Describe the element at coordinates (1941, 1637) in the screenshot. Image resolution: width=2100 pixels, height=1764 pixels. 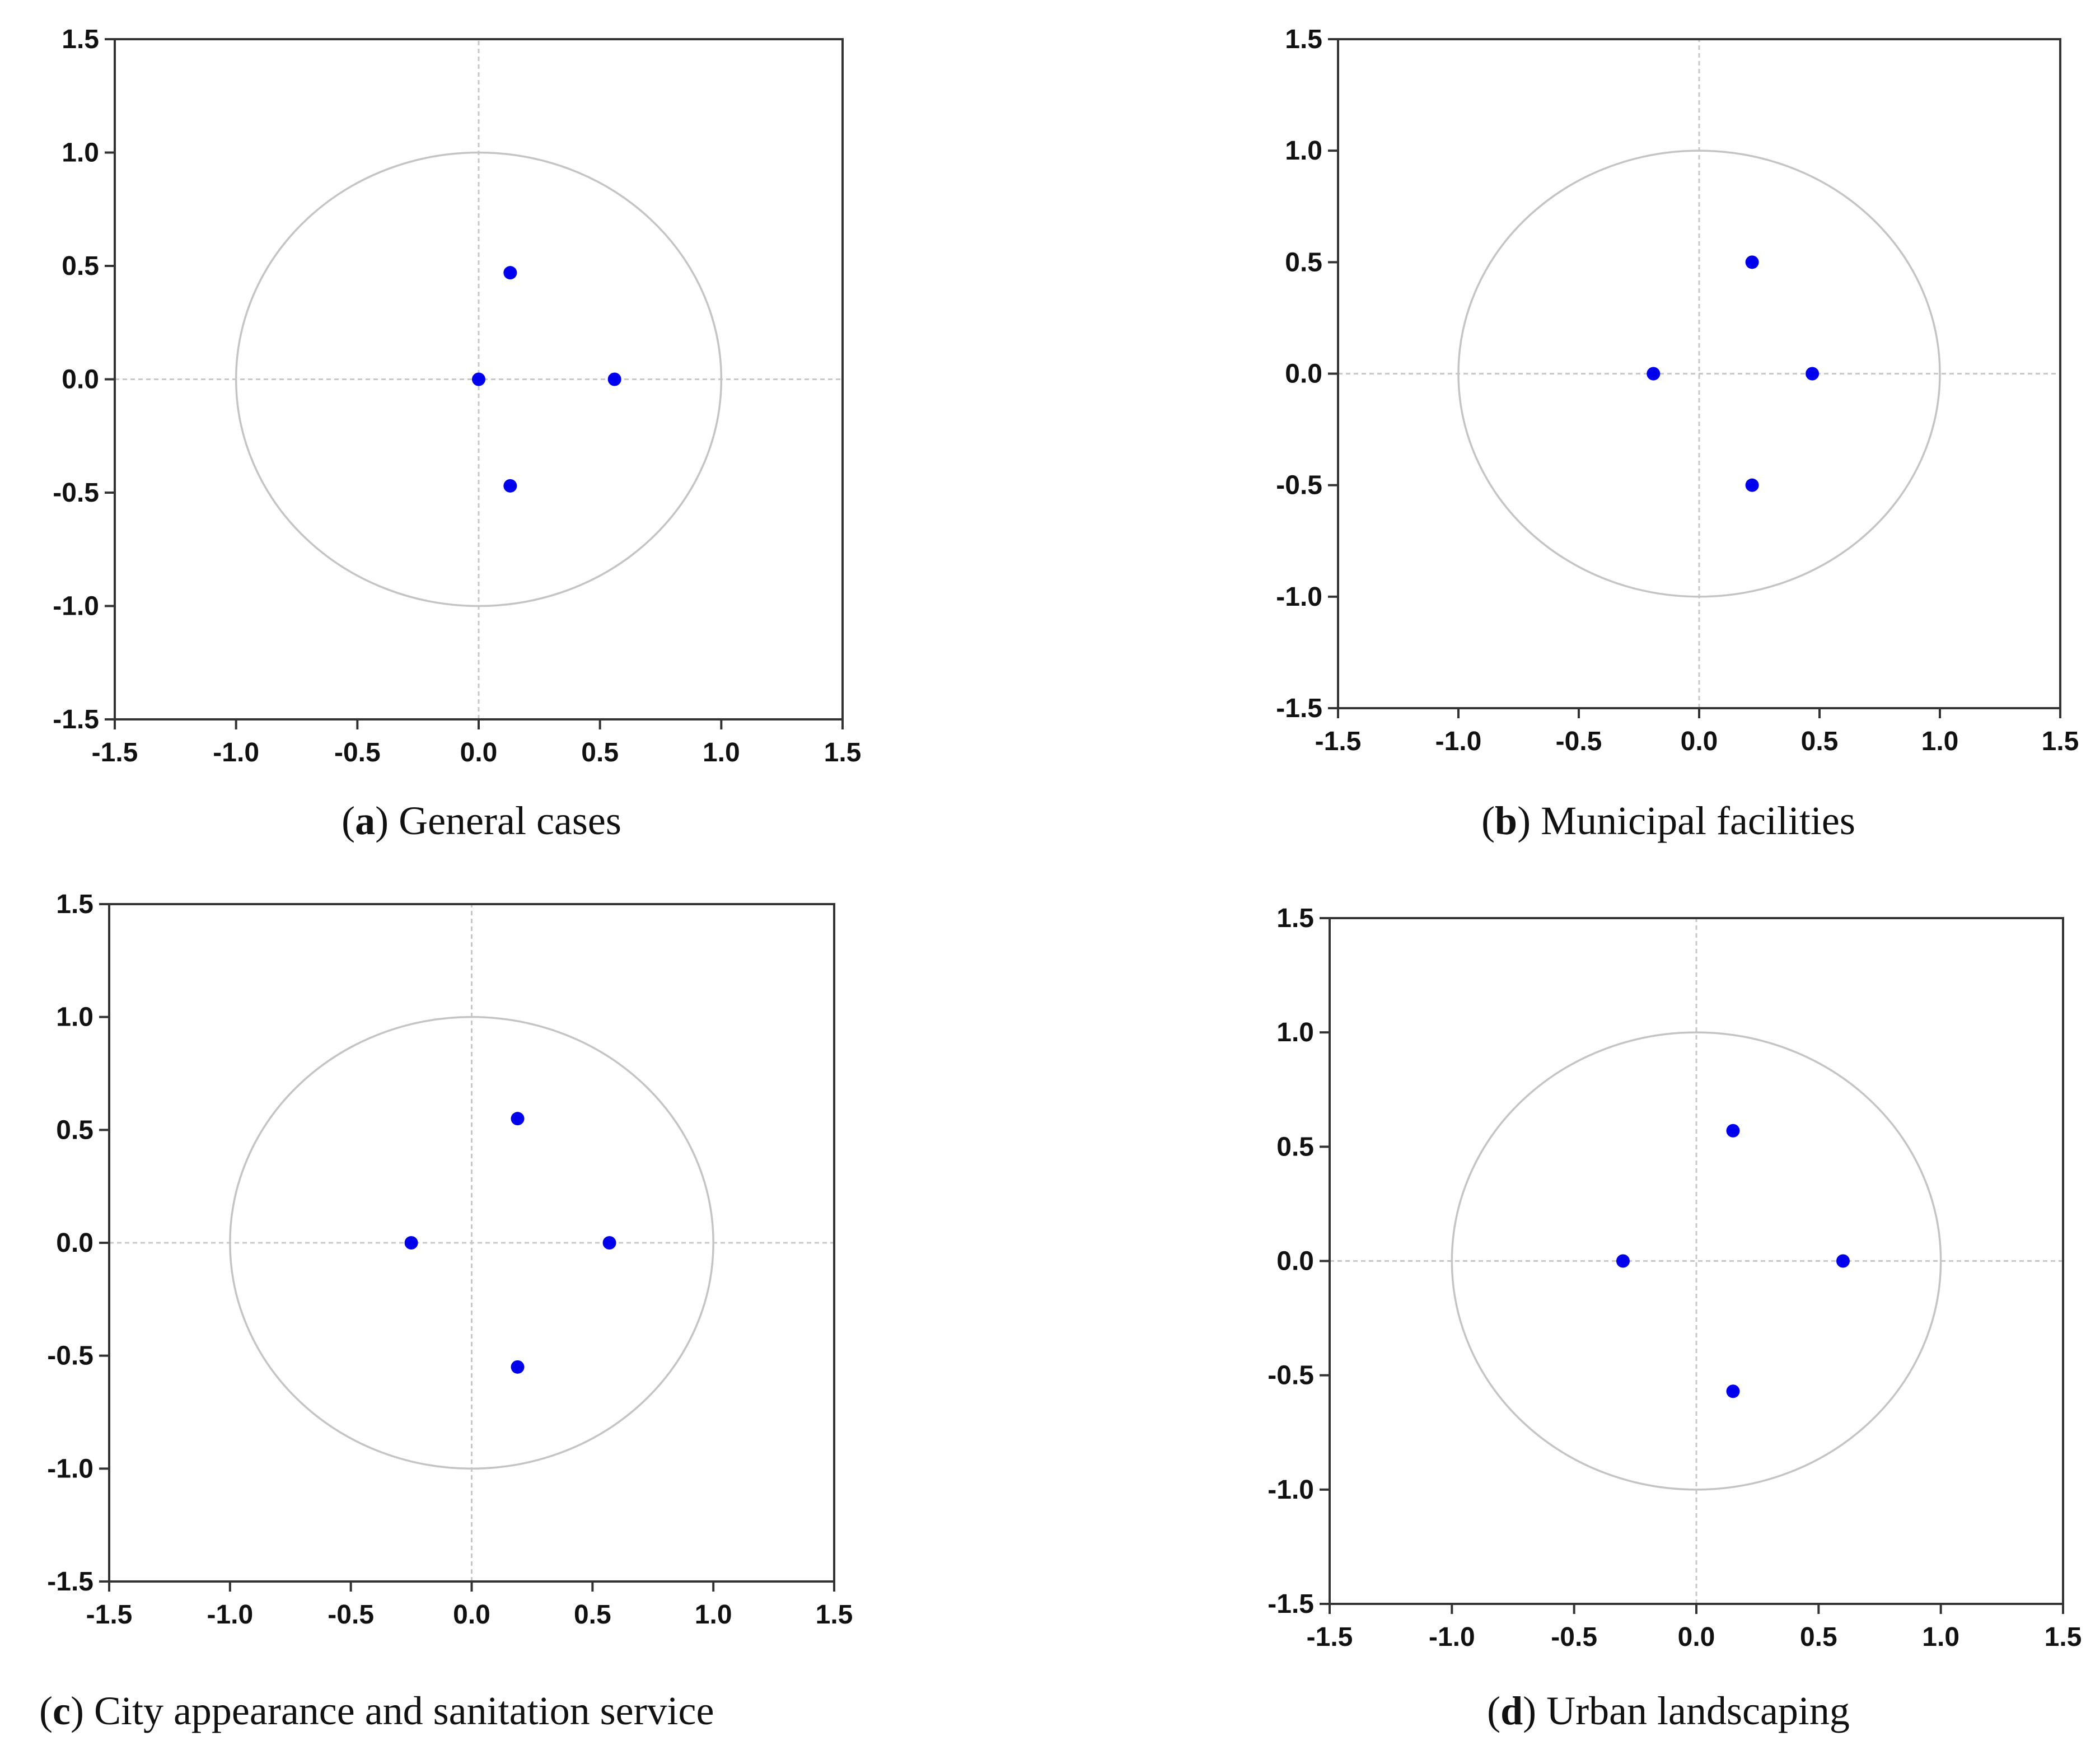
I see `x-tick-label-d-5: 1.0` at that location.